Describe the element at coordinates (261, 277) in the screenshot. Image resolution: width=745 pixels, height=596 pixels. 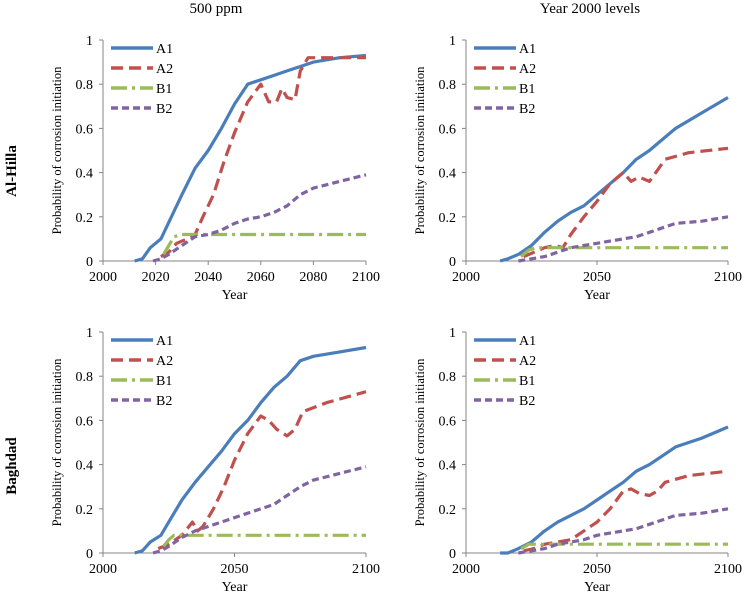
I see `x-tick-label: 2060` at that location.